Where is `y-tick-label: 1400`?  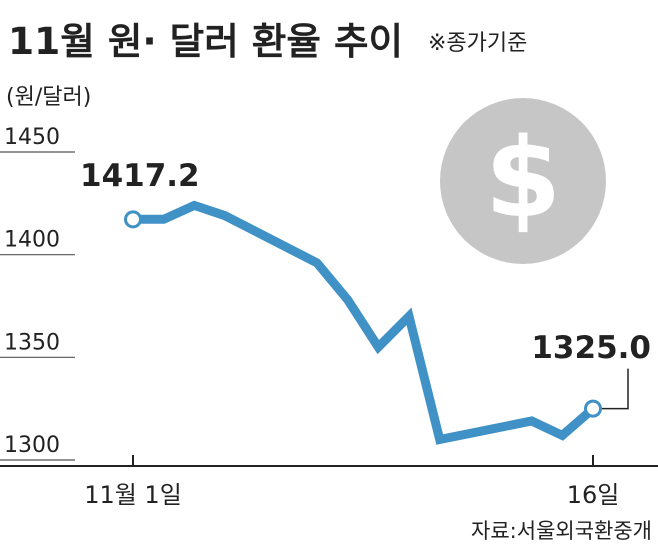 y-tick-label: 1400 is located at coordinates (32, 240).